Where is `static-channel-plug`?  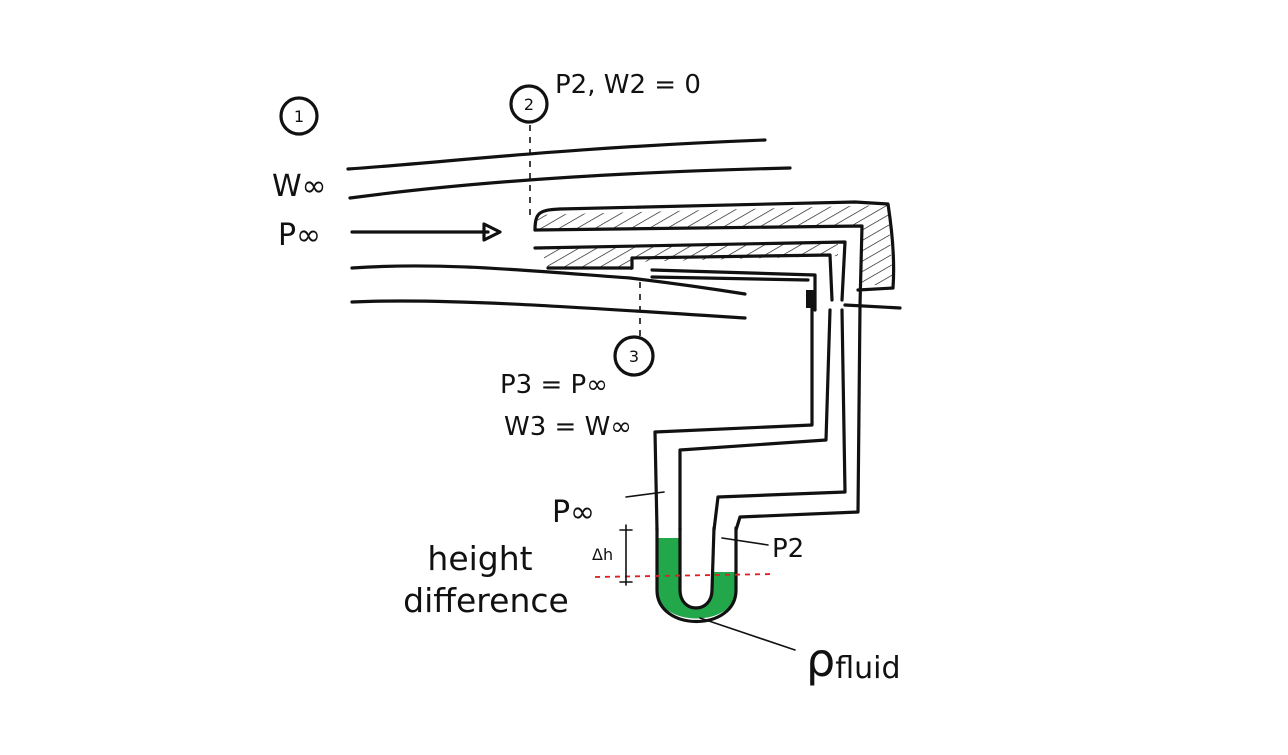 static-channel-plug is located at coordinates (810, 299).